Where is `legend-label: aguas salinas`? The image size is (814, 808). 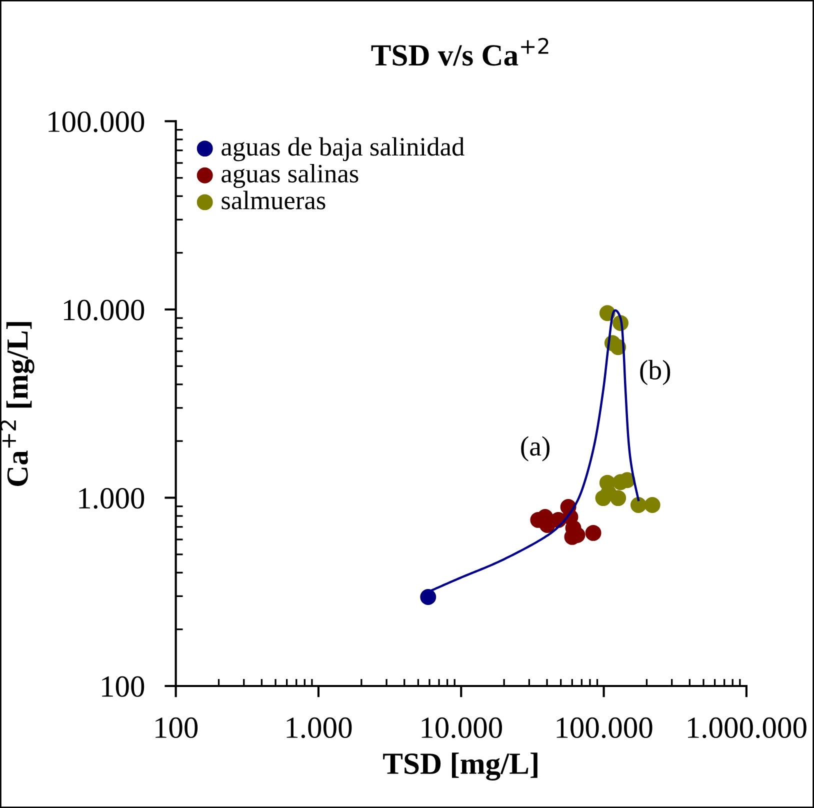
legend-label: aguas salinas is located at coordinates (290, 176).